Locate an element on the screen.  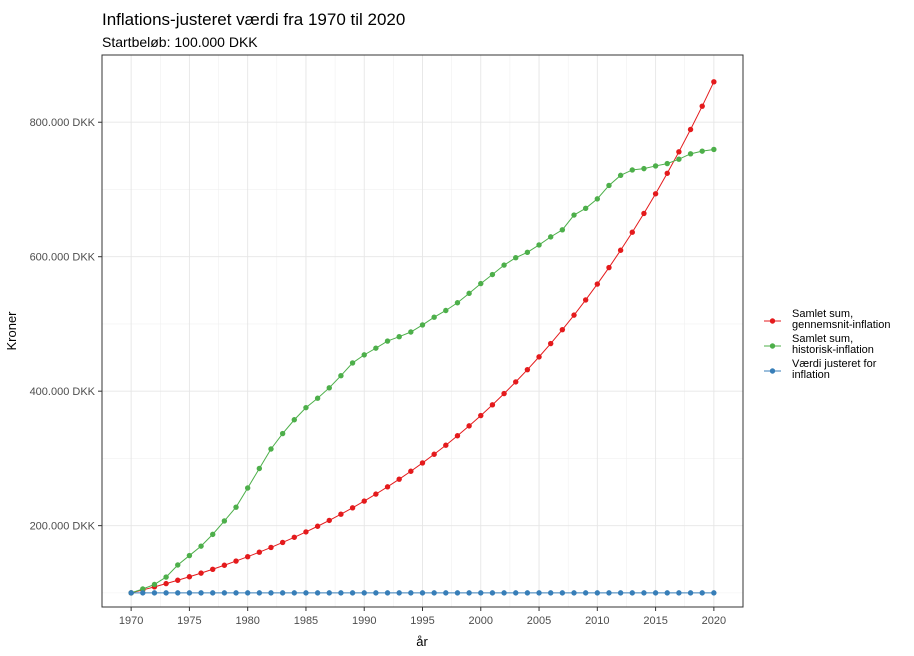
legend-label: Samlet sum, gennemsnit-inflation is located at coordinates (841, 319).